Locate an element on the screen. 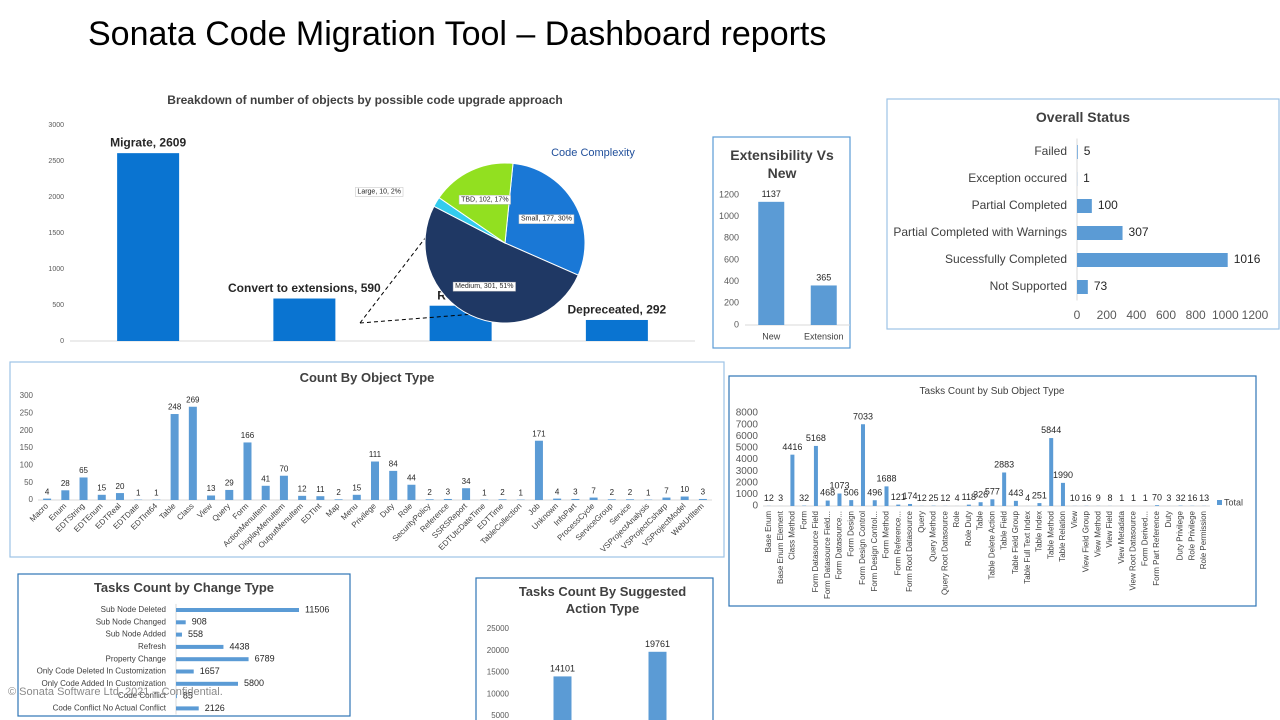 The width and height of the screenshot is (1280, 720). y-tick-label: Property Change is located at coordinates (136, 658).